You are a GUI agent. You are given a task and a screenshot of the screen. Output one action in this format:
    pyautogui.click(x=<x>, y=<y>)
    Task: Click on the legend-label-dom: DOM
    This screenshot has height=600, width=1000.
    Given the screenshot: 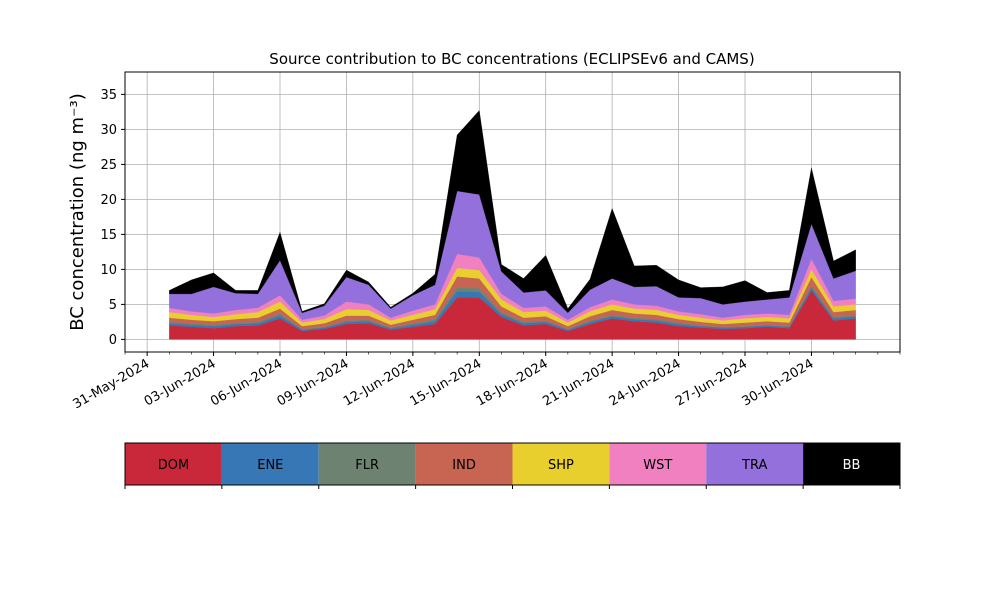 What is the action you would take?
    pyautogui.click(x=173, y=465)
    